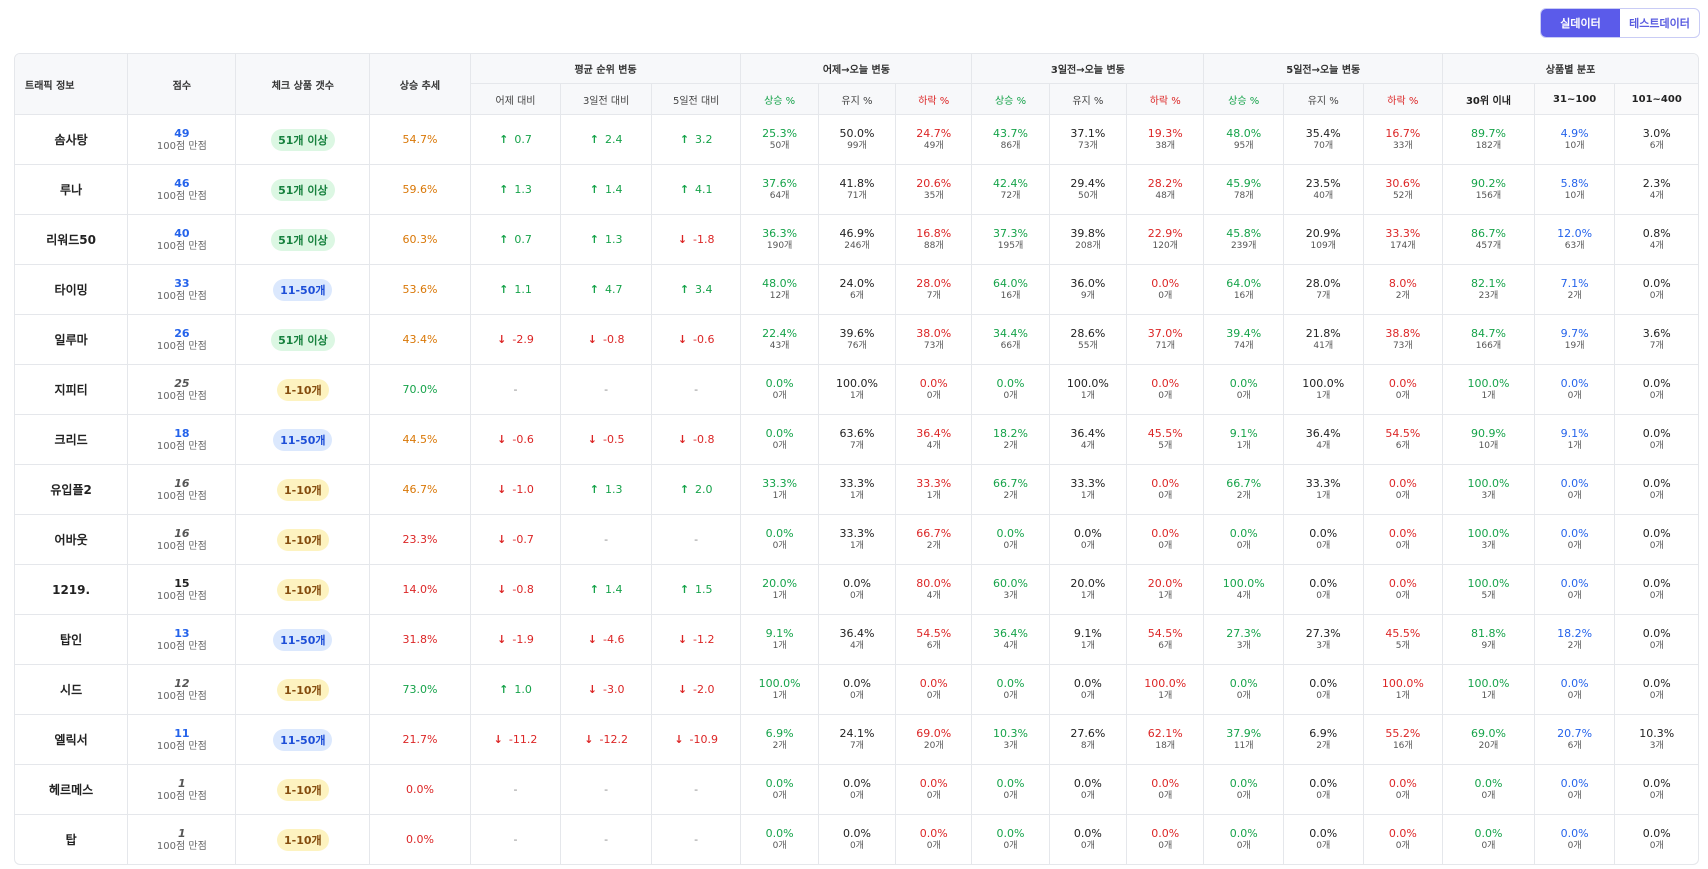  What do you see at coordinates (857, 189) in the screenshot?
I see `stat-cell: 41.8% 71개` at bounding box center [857, 189].